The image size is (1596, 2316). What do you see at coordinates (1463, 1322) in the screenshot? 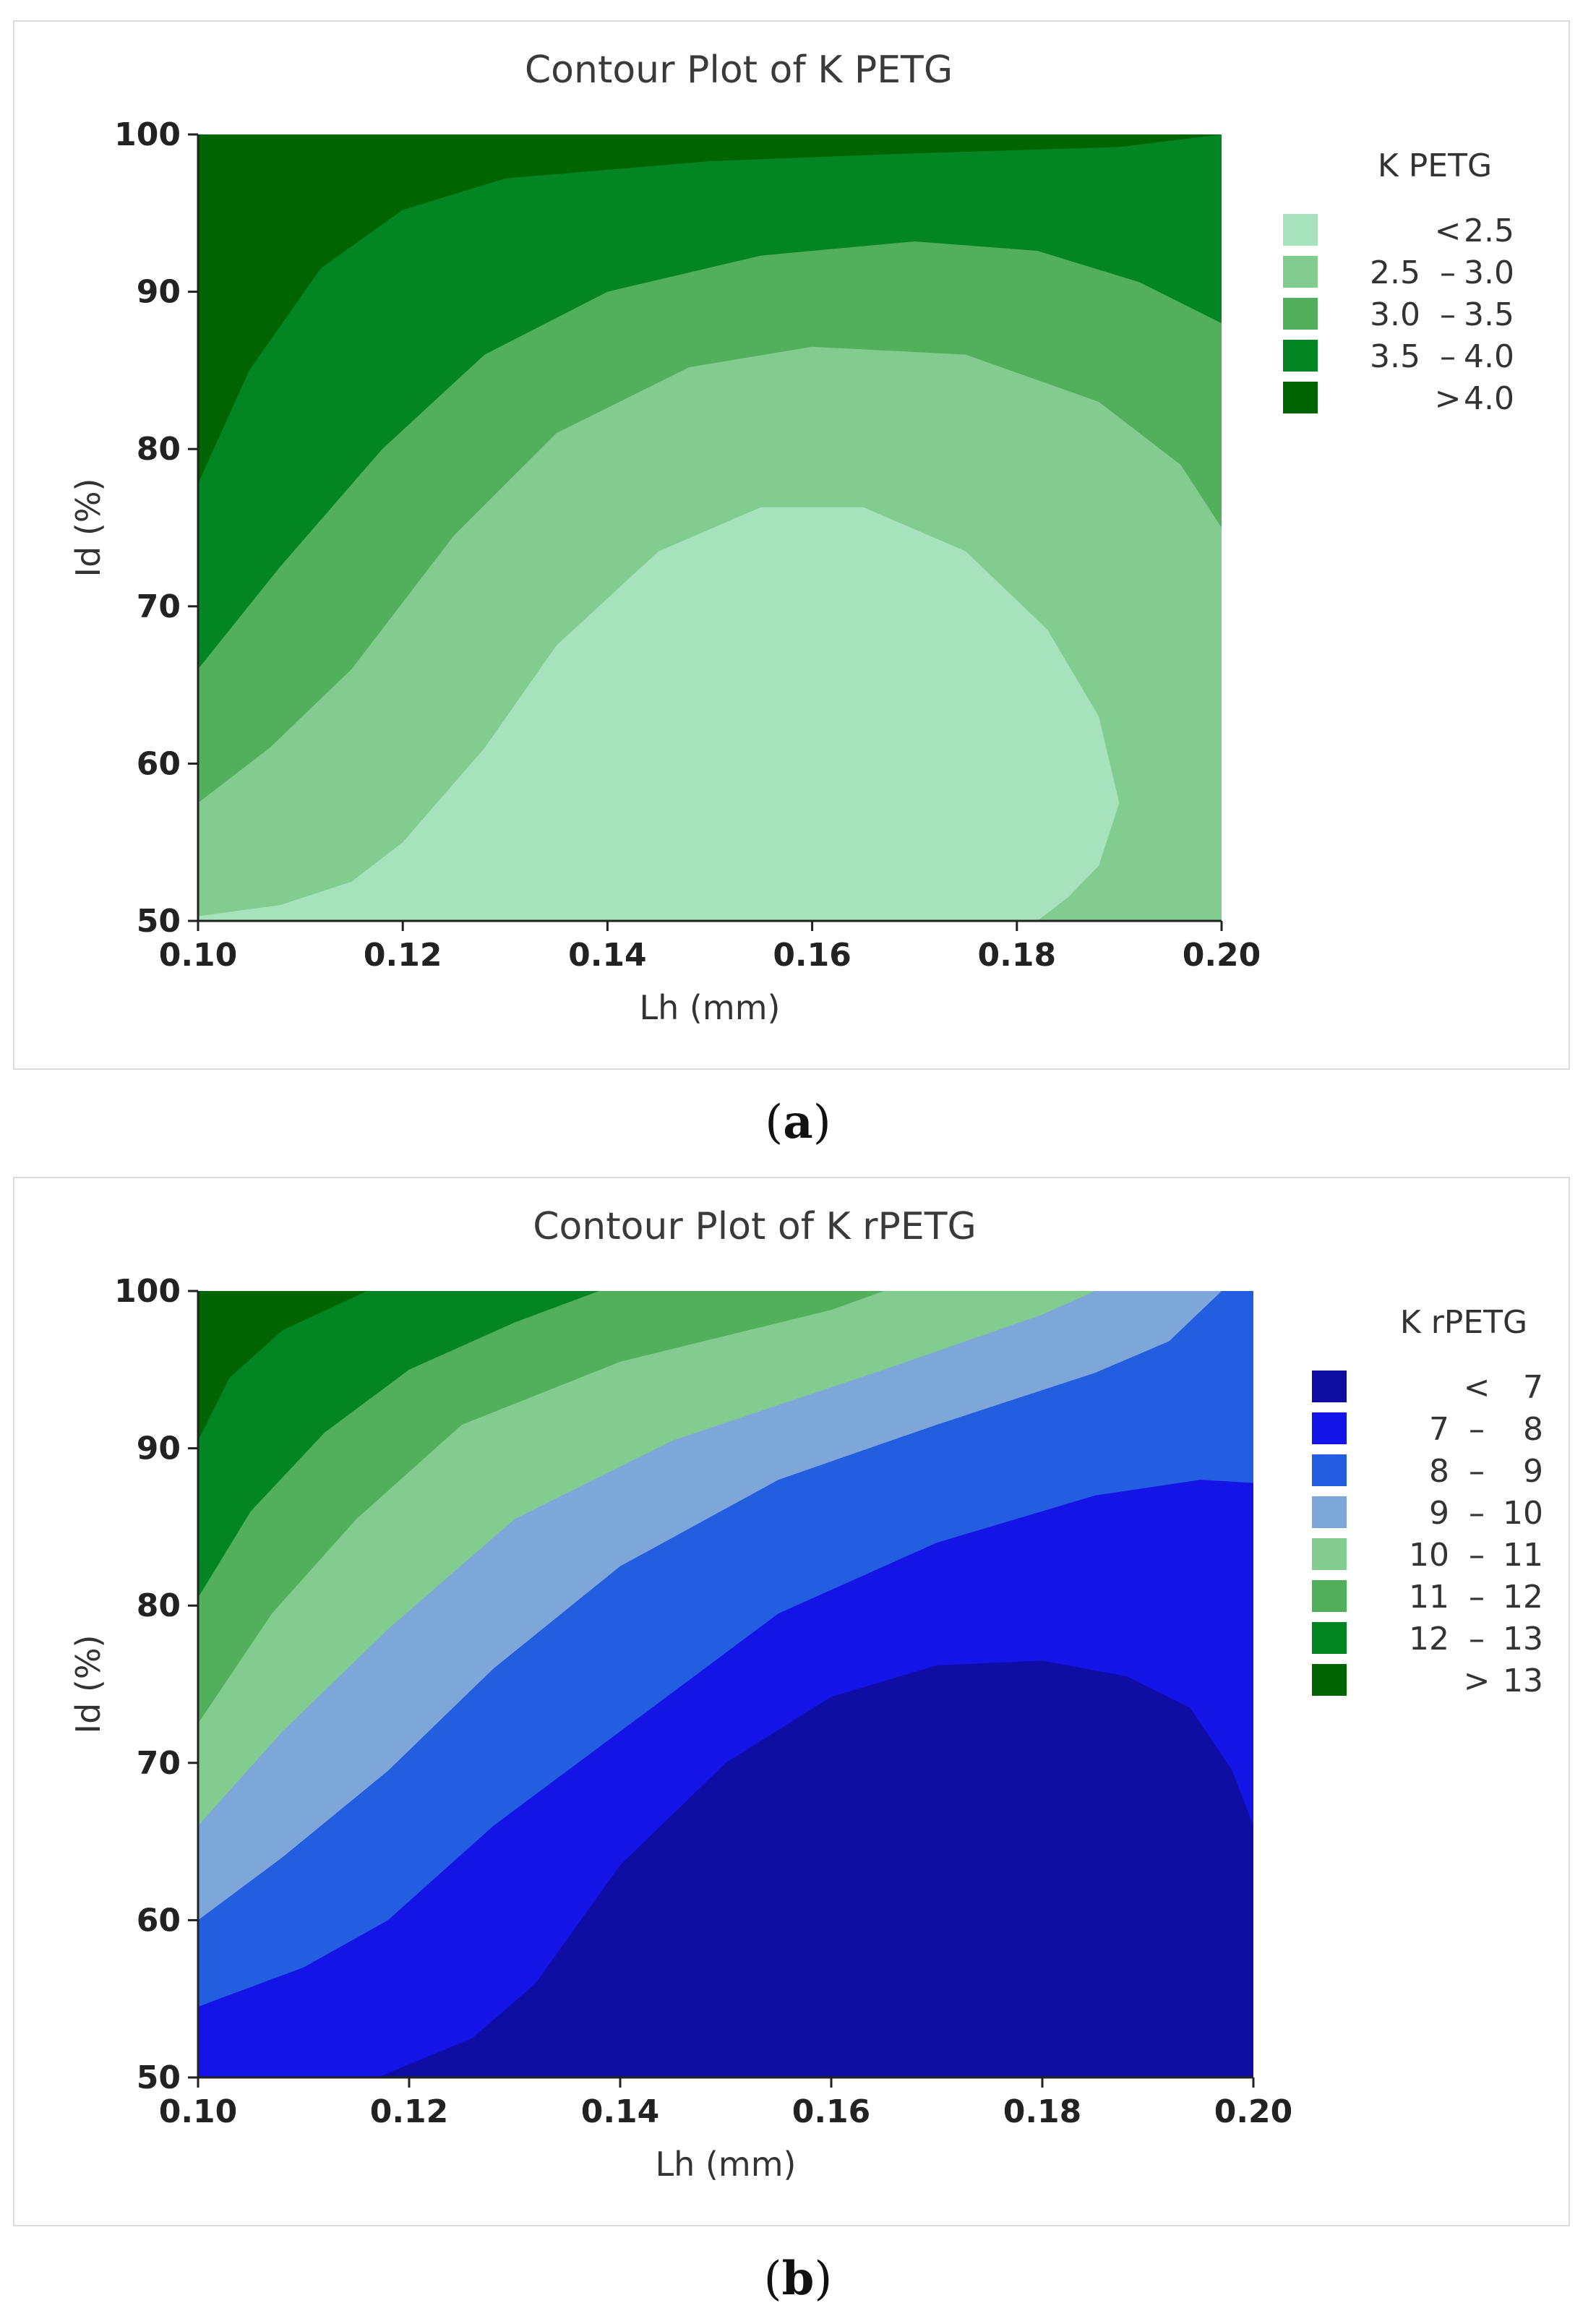
I see `legend-title: K rPETG` at bounding box center [1463, 1322].